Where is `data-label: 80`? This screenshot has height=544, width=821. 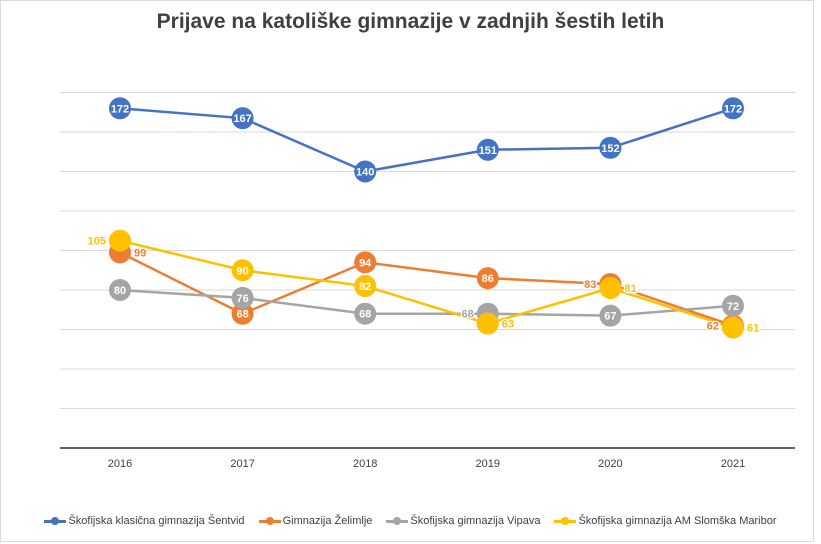 data-label: 80 is located at coordinates (120, 291).